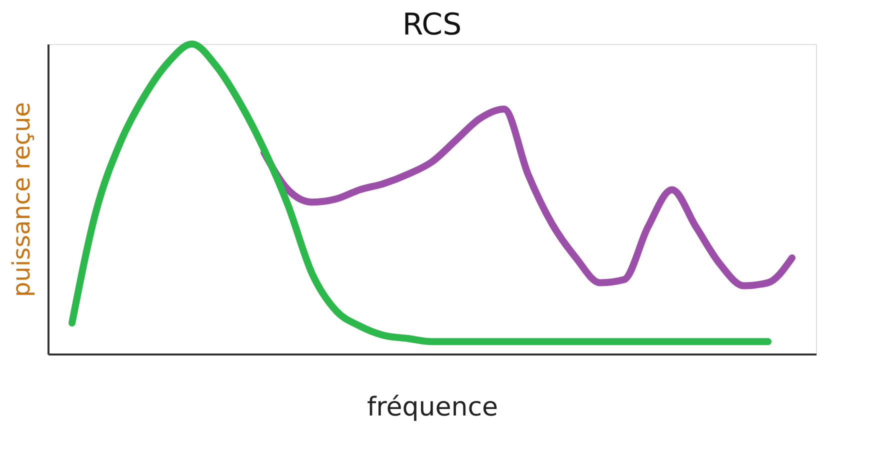 The height and width of the screenshot is (473, 870). Describe the element at coordinates (22, 199) in the screenshot. I see `y-axis-title: puissance reçue` at that location.